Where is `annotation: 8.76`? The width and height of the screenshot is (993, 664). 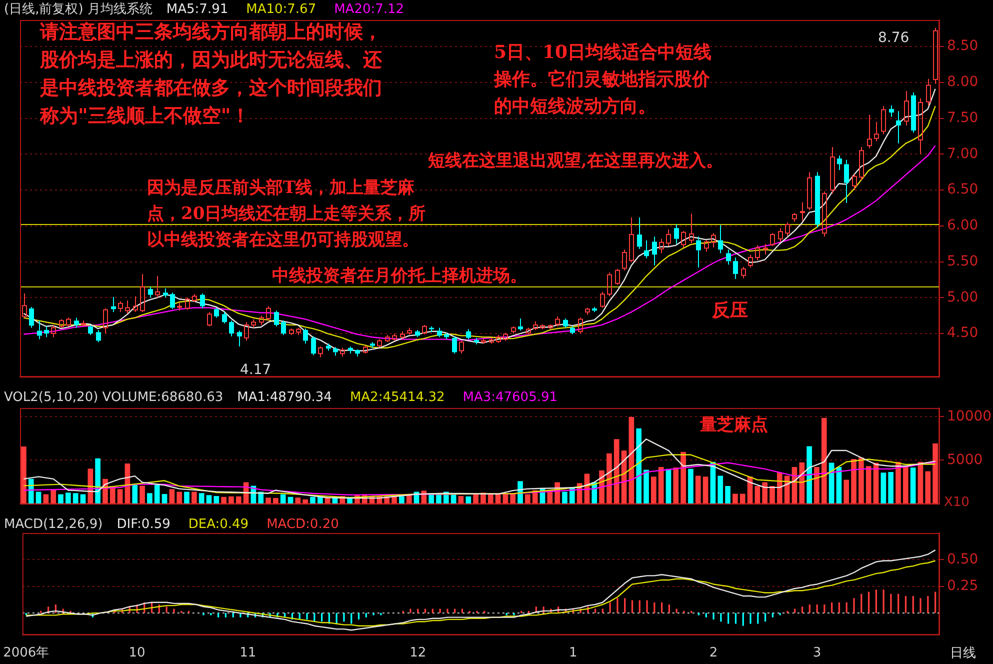 annotation: 8.76 is located at coordinates (894, 38).